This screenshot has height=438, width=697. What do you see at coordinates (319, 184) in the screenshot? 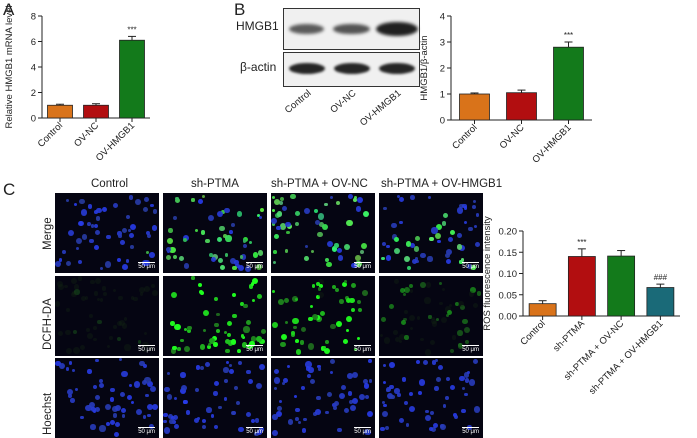
I see `micro-col-title-ov-nc: sh-PTMA + OV-NC` at bounding box center [319, 184].